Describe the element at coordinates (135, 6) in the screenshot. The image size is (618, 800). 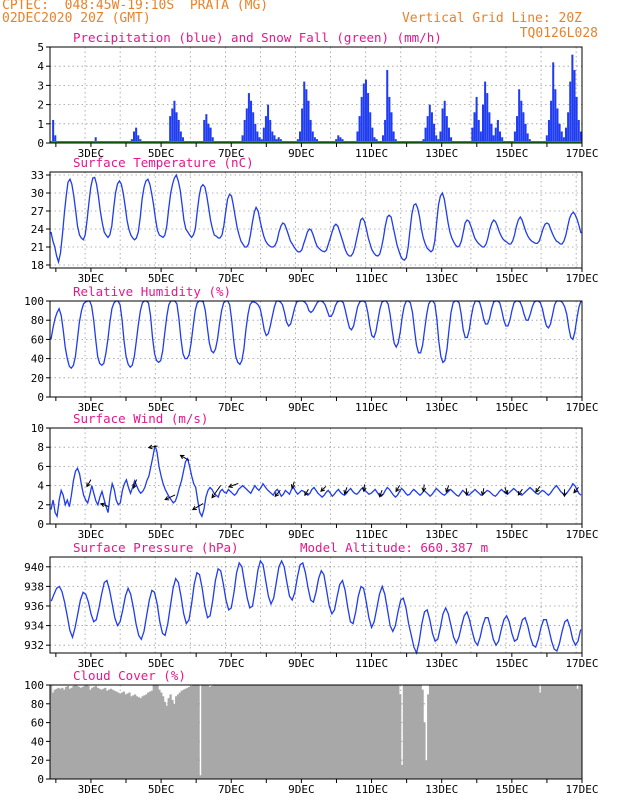
I see `station-header: CPTEC: 048:45W-19:10S PRATA (MG)` at that location.